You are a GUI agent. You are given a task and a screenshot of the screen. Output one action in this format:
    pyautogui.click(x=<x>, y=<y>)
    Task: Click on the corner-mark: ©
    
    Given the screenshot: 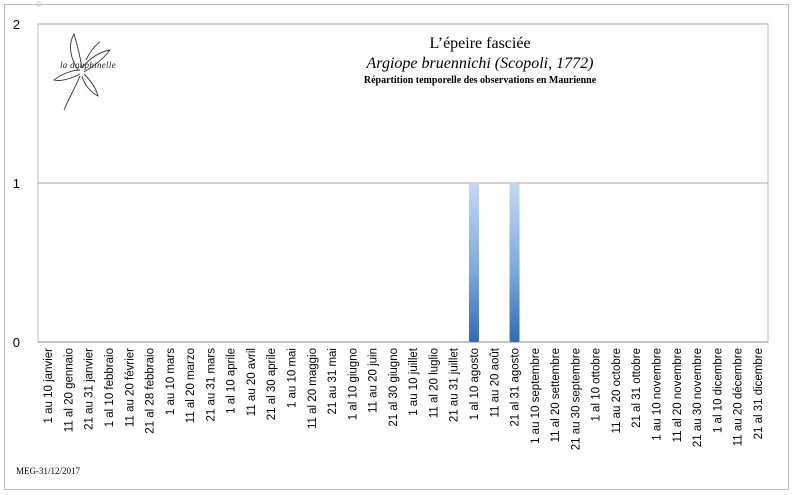 What is the action you would take?
    pyautogui.click(x=39, y=4)
    